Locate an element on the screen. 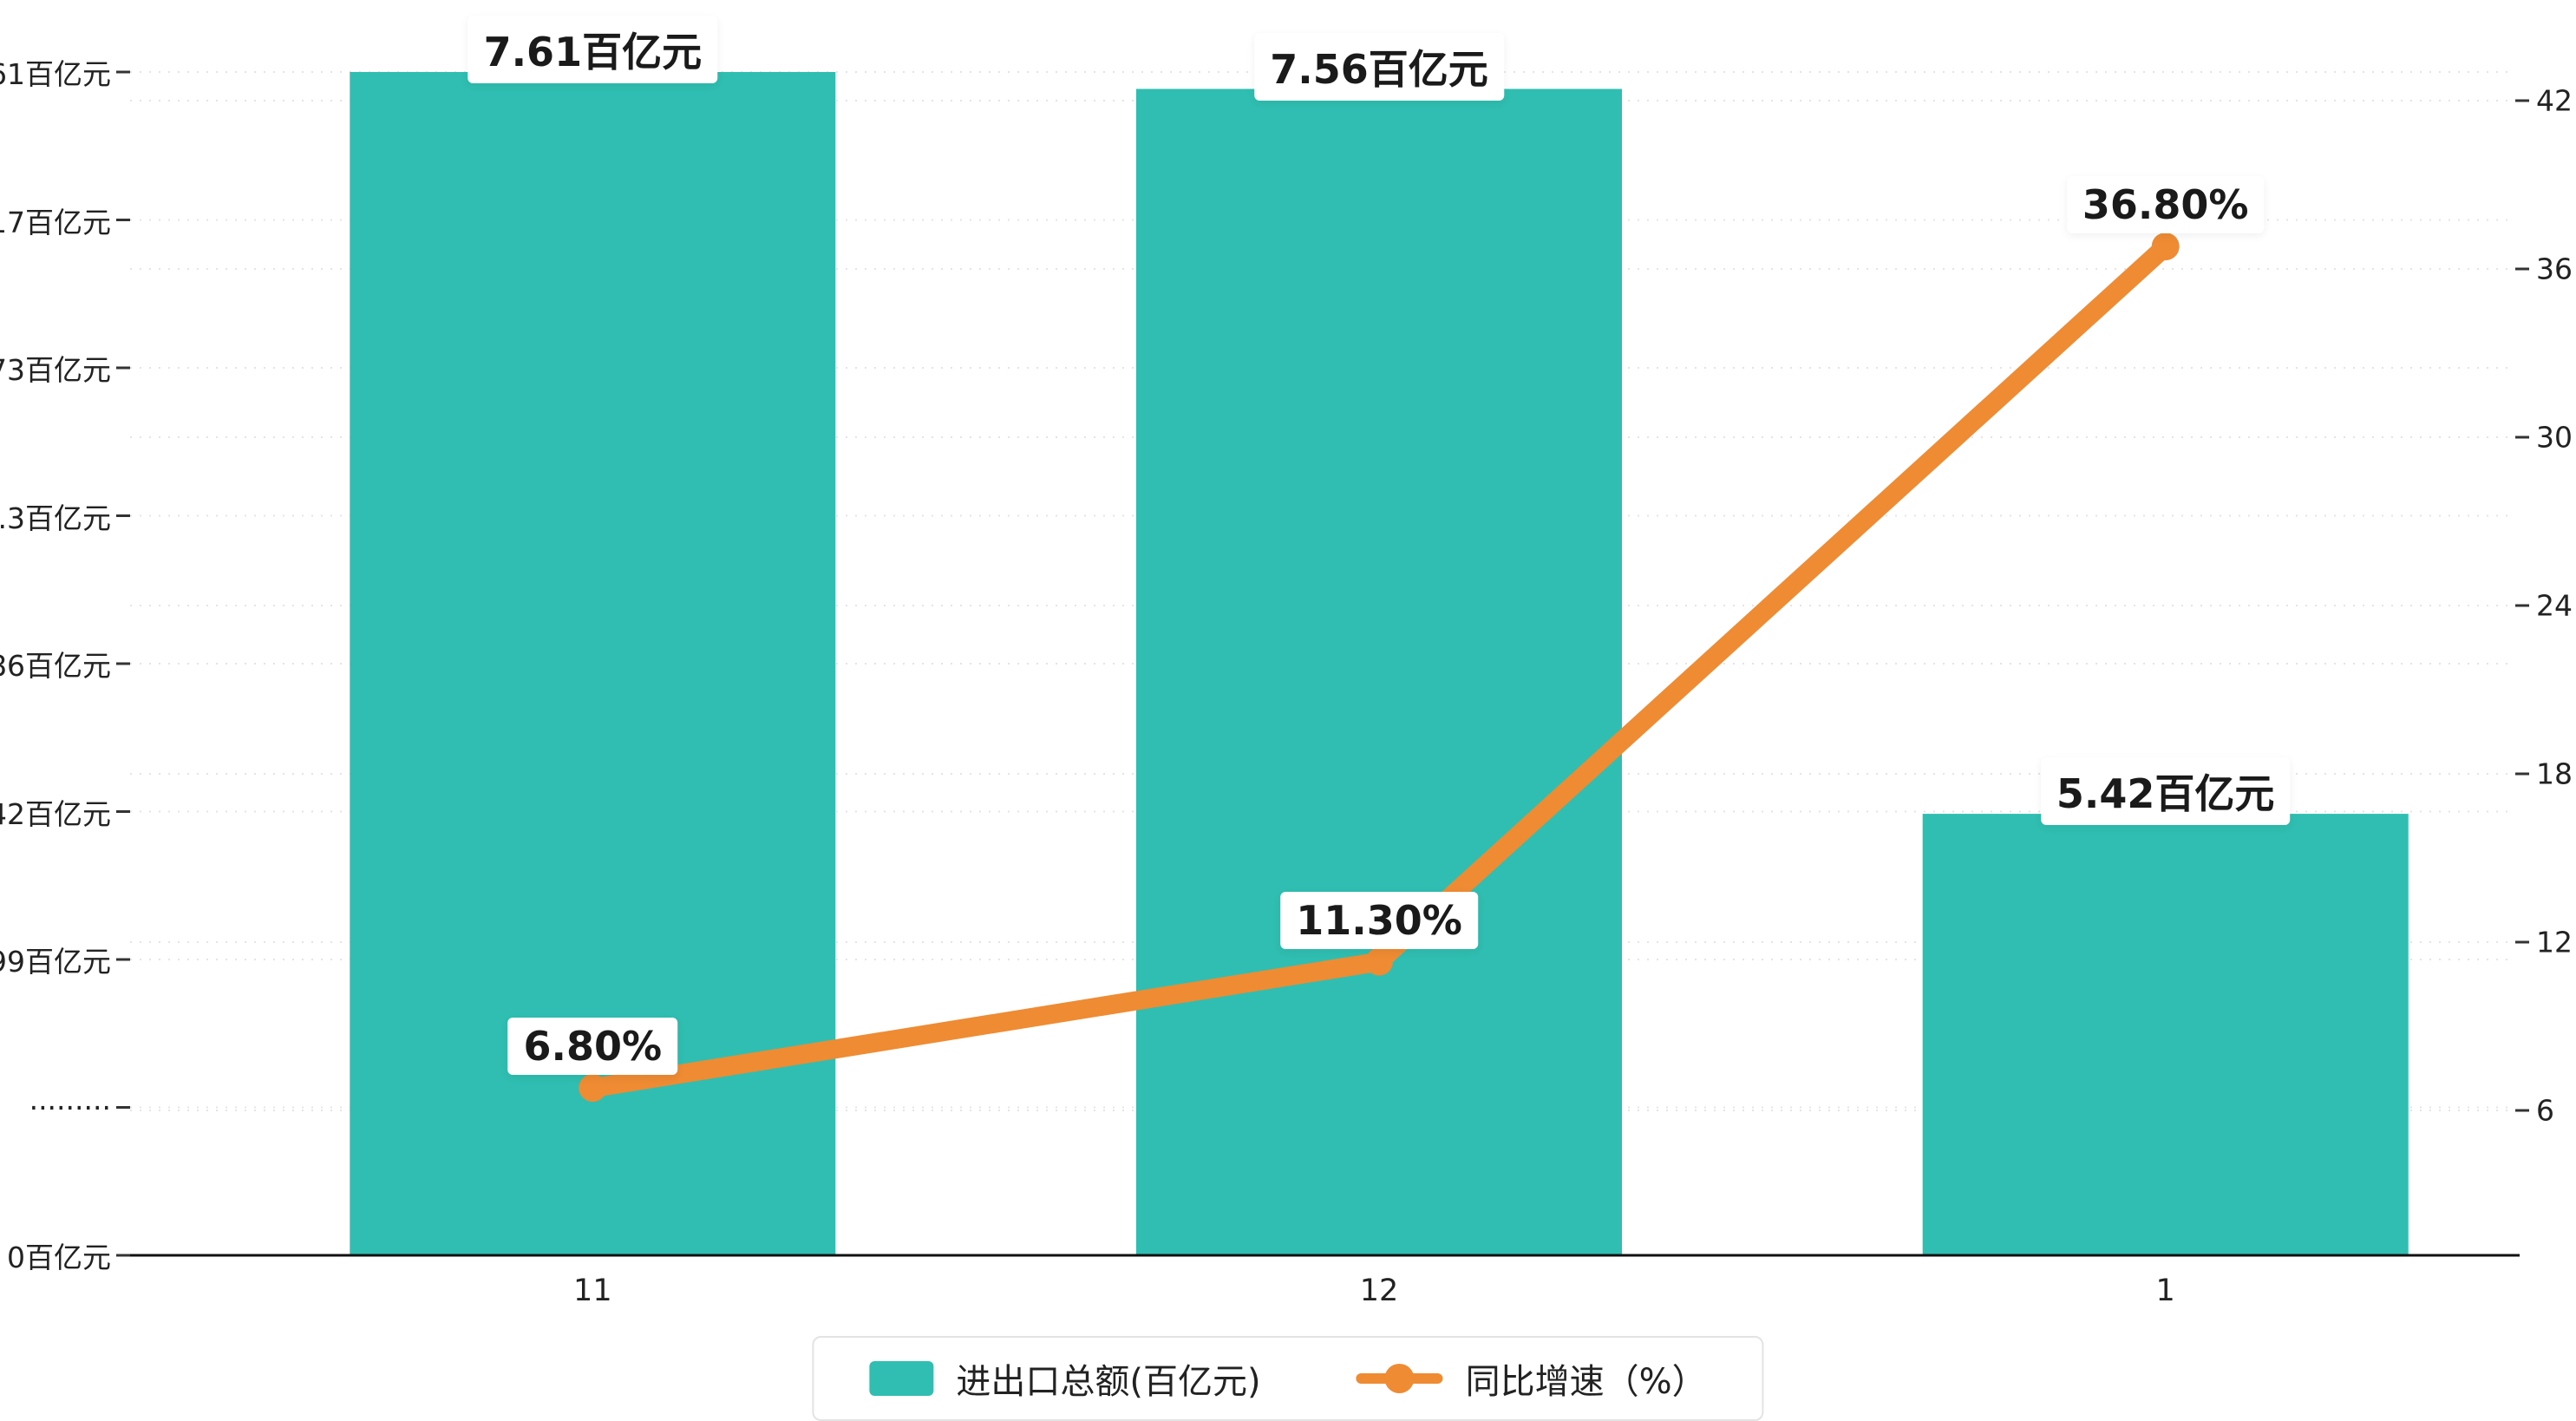 The width and height of the screenshot is (2576, 1421). legend-item-line-series: 同比增速（%） is located at coordinates (1531, 1378).